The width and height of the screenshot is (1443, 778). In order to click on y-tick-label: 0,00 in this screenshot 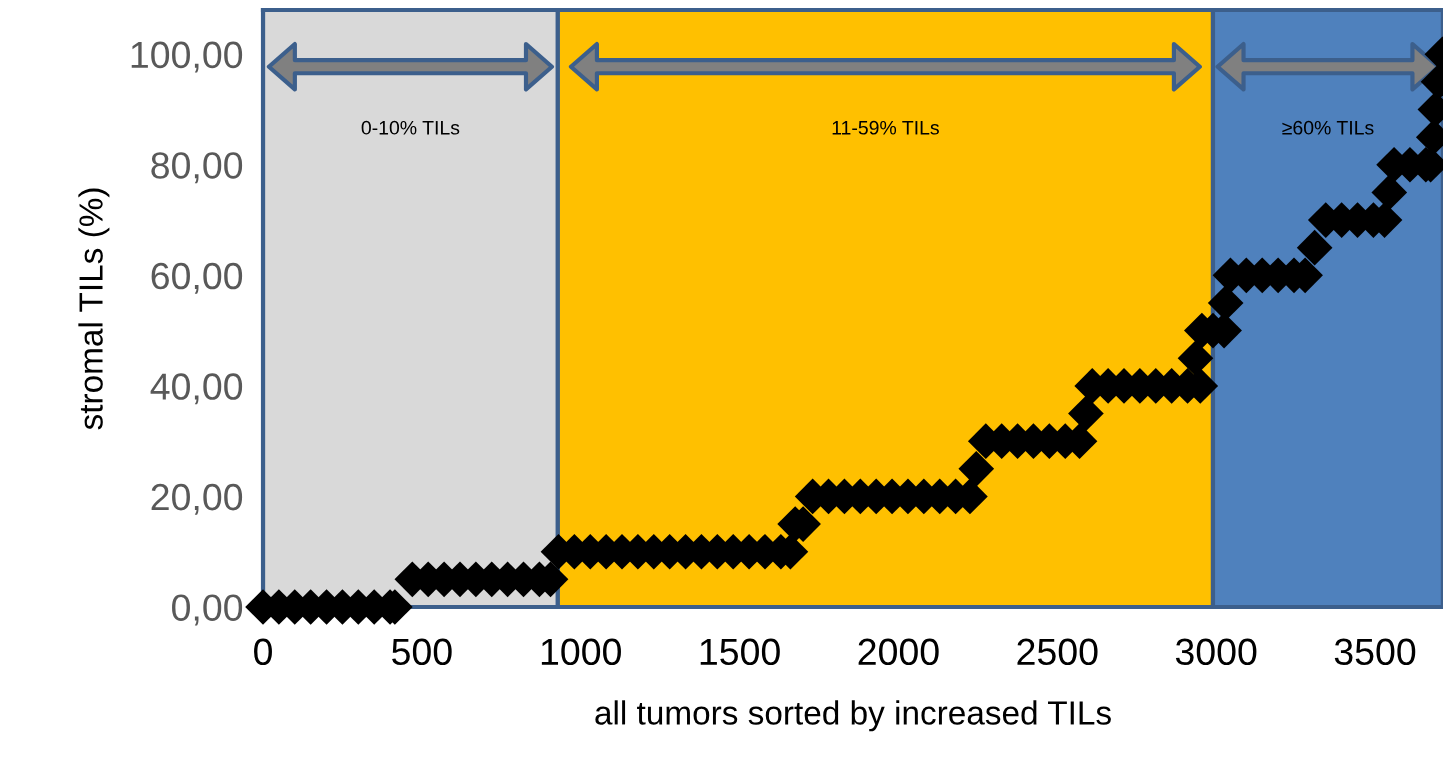, I will do `click(207, 610)`.